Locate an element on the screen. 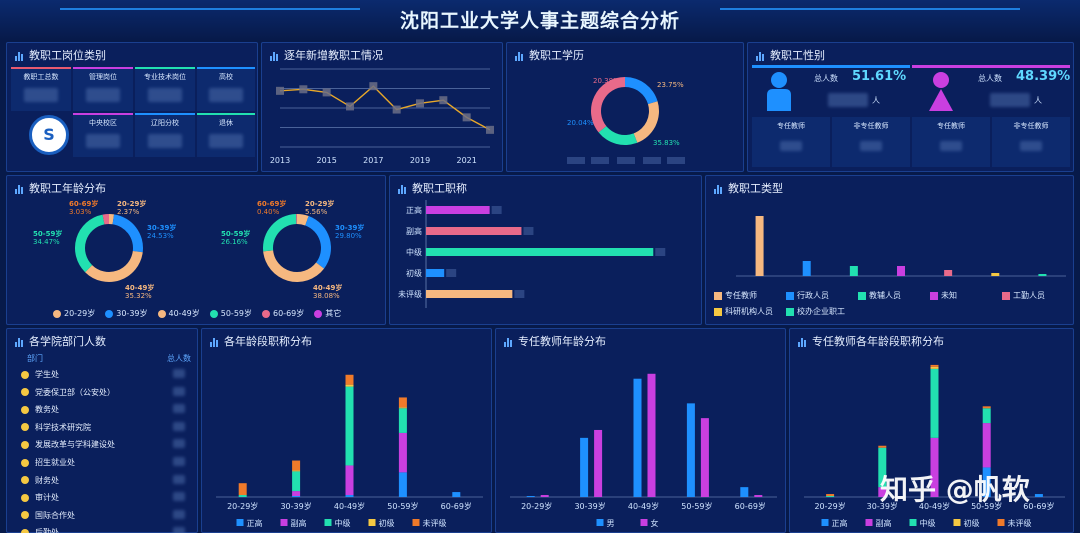 This screenshot has width=1080, height=533. male-total-label: 总人数 is located at coordinates (826, 78).